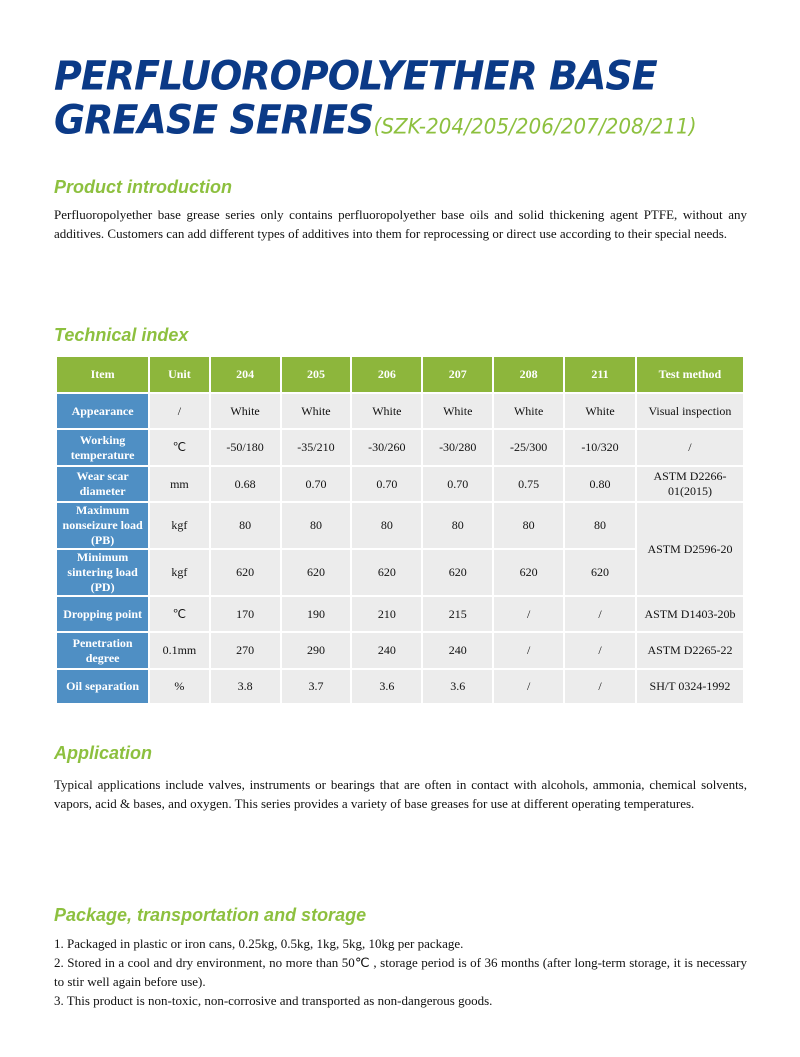 The image size is (800, 1057). I want to click on table-cell: 290, so click(316, 650).